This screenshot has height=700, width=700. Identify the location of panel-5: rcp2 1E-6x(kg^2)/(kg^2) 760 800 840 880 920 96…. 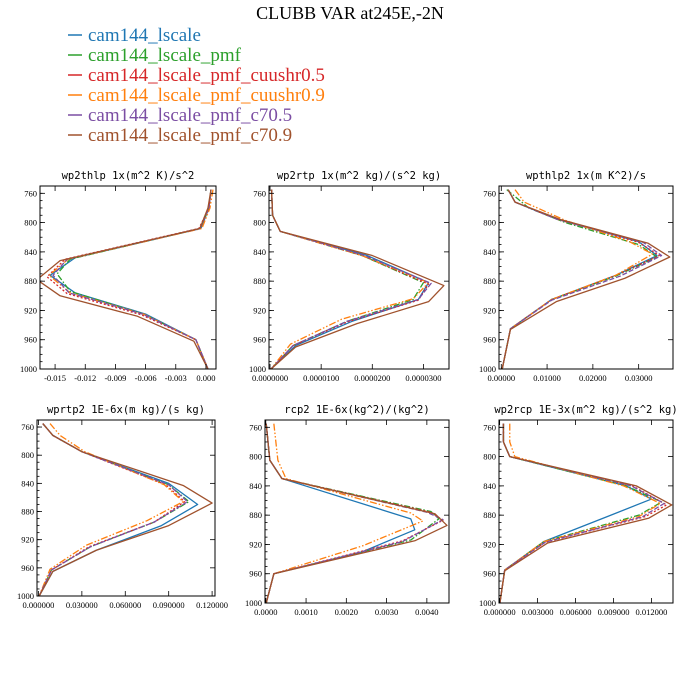
(347, 510).